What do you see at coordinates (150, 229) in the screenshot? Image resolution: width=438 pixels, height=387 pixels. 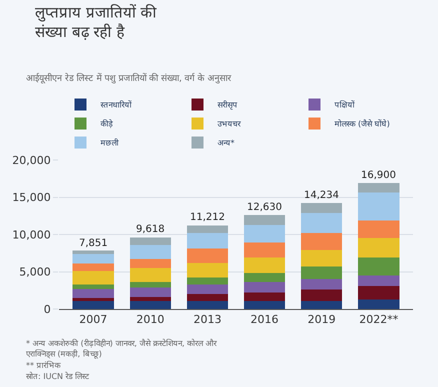 I see `total-label: 9,618` at bounding box center [150, 229].